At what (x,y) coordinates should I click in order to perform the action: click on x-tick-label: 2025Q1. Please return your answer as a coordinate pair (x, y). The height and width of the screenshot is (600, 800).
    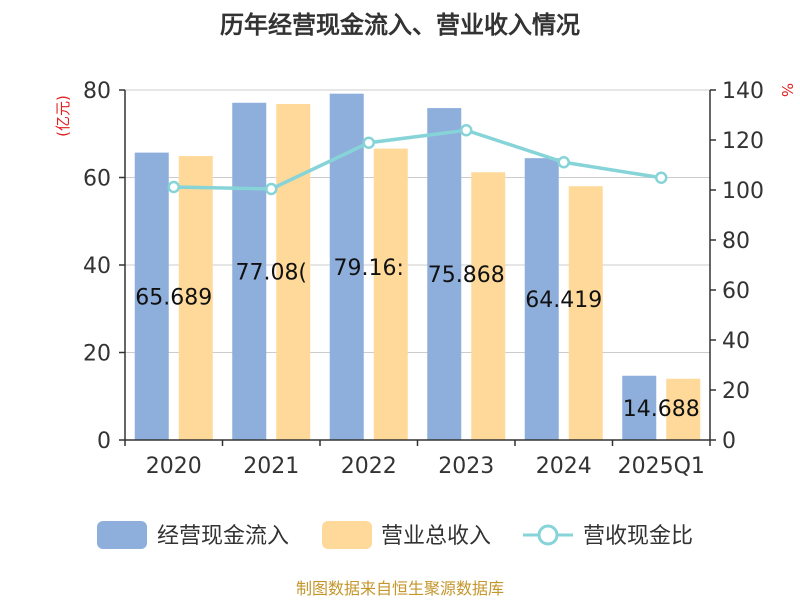
    Looking at the image, I should click on (661, 466).